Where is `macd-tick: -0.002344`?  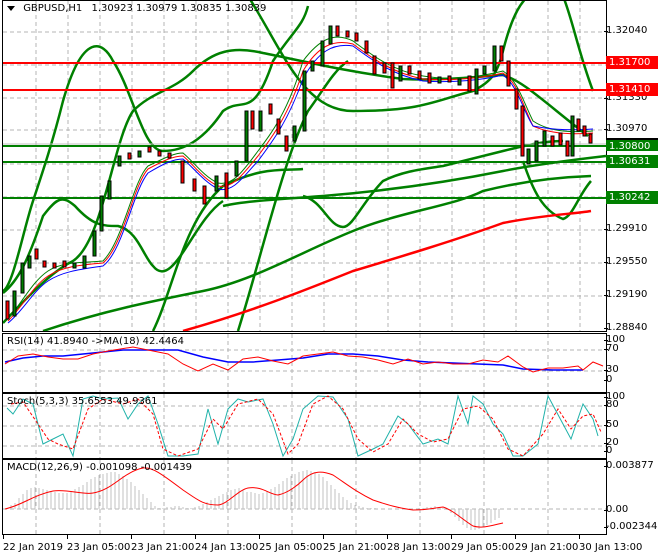 macd-tick: -0.002344 is located at coordinates (630, 526).